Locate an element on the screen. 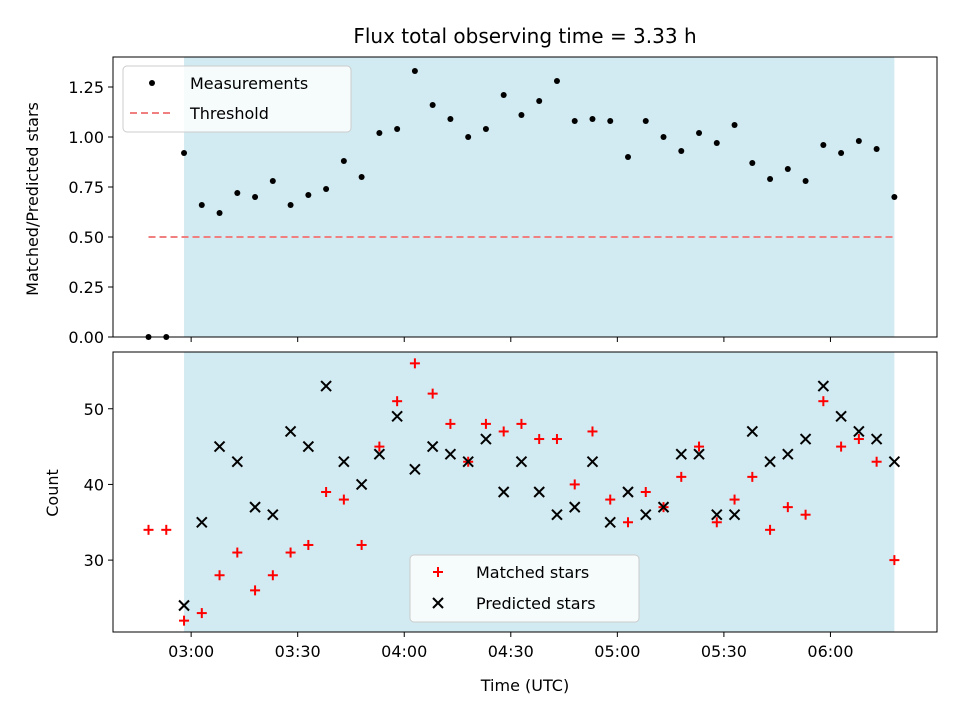 The image size is (960, 720). legend-measurements-label: Measurements is located at coordinates (249, 83).